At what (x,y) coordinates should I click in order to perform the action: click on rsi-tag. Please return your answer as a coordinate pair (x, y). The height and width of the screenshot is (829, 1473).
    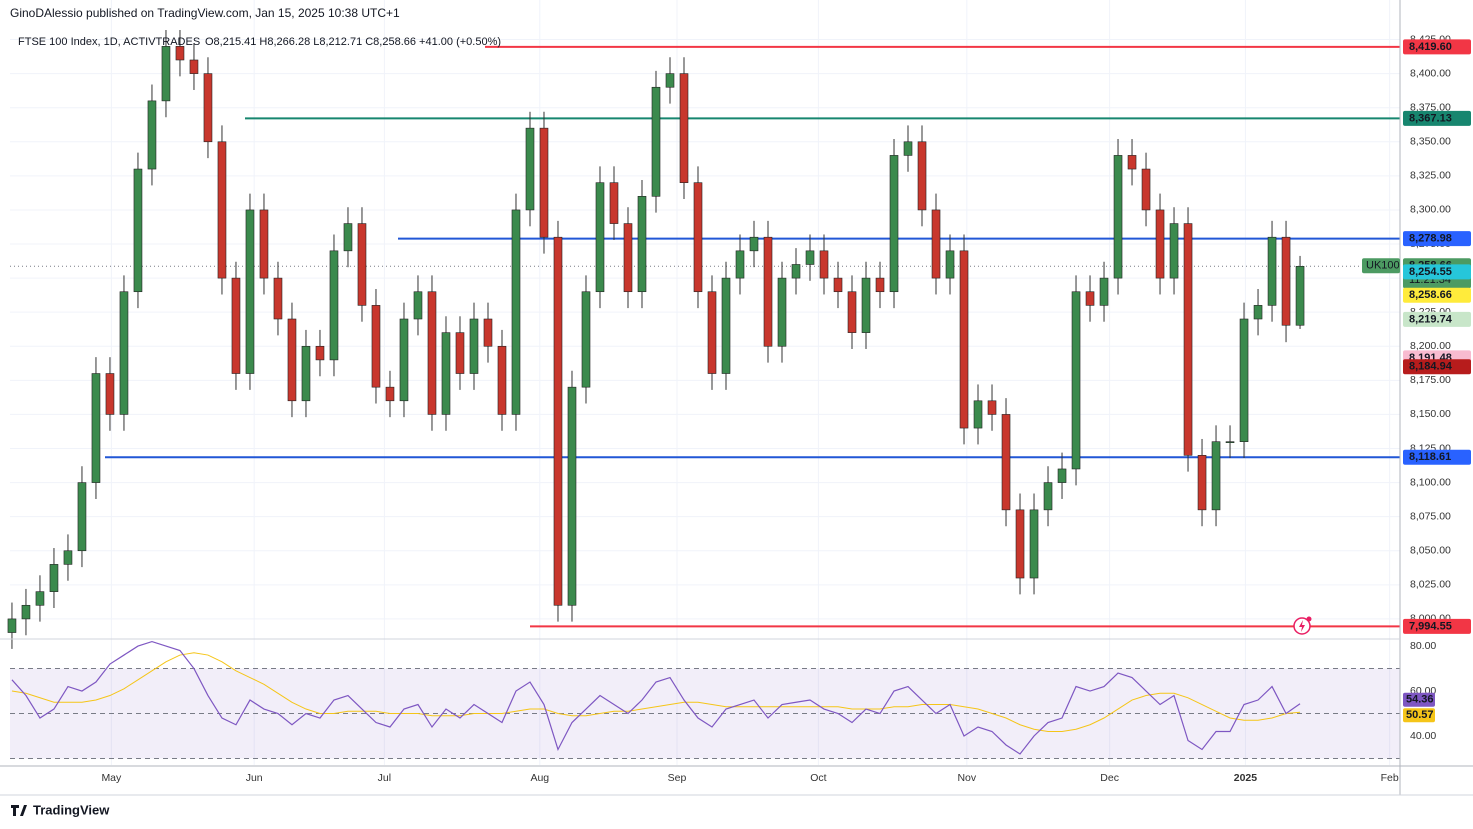
    Looking at the image, I should click on (1419, 715).